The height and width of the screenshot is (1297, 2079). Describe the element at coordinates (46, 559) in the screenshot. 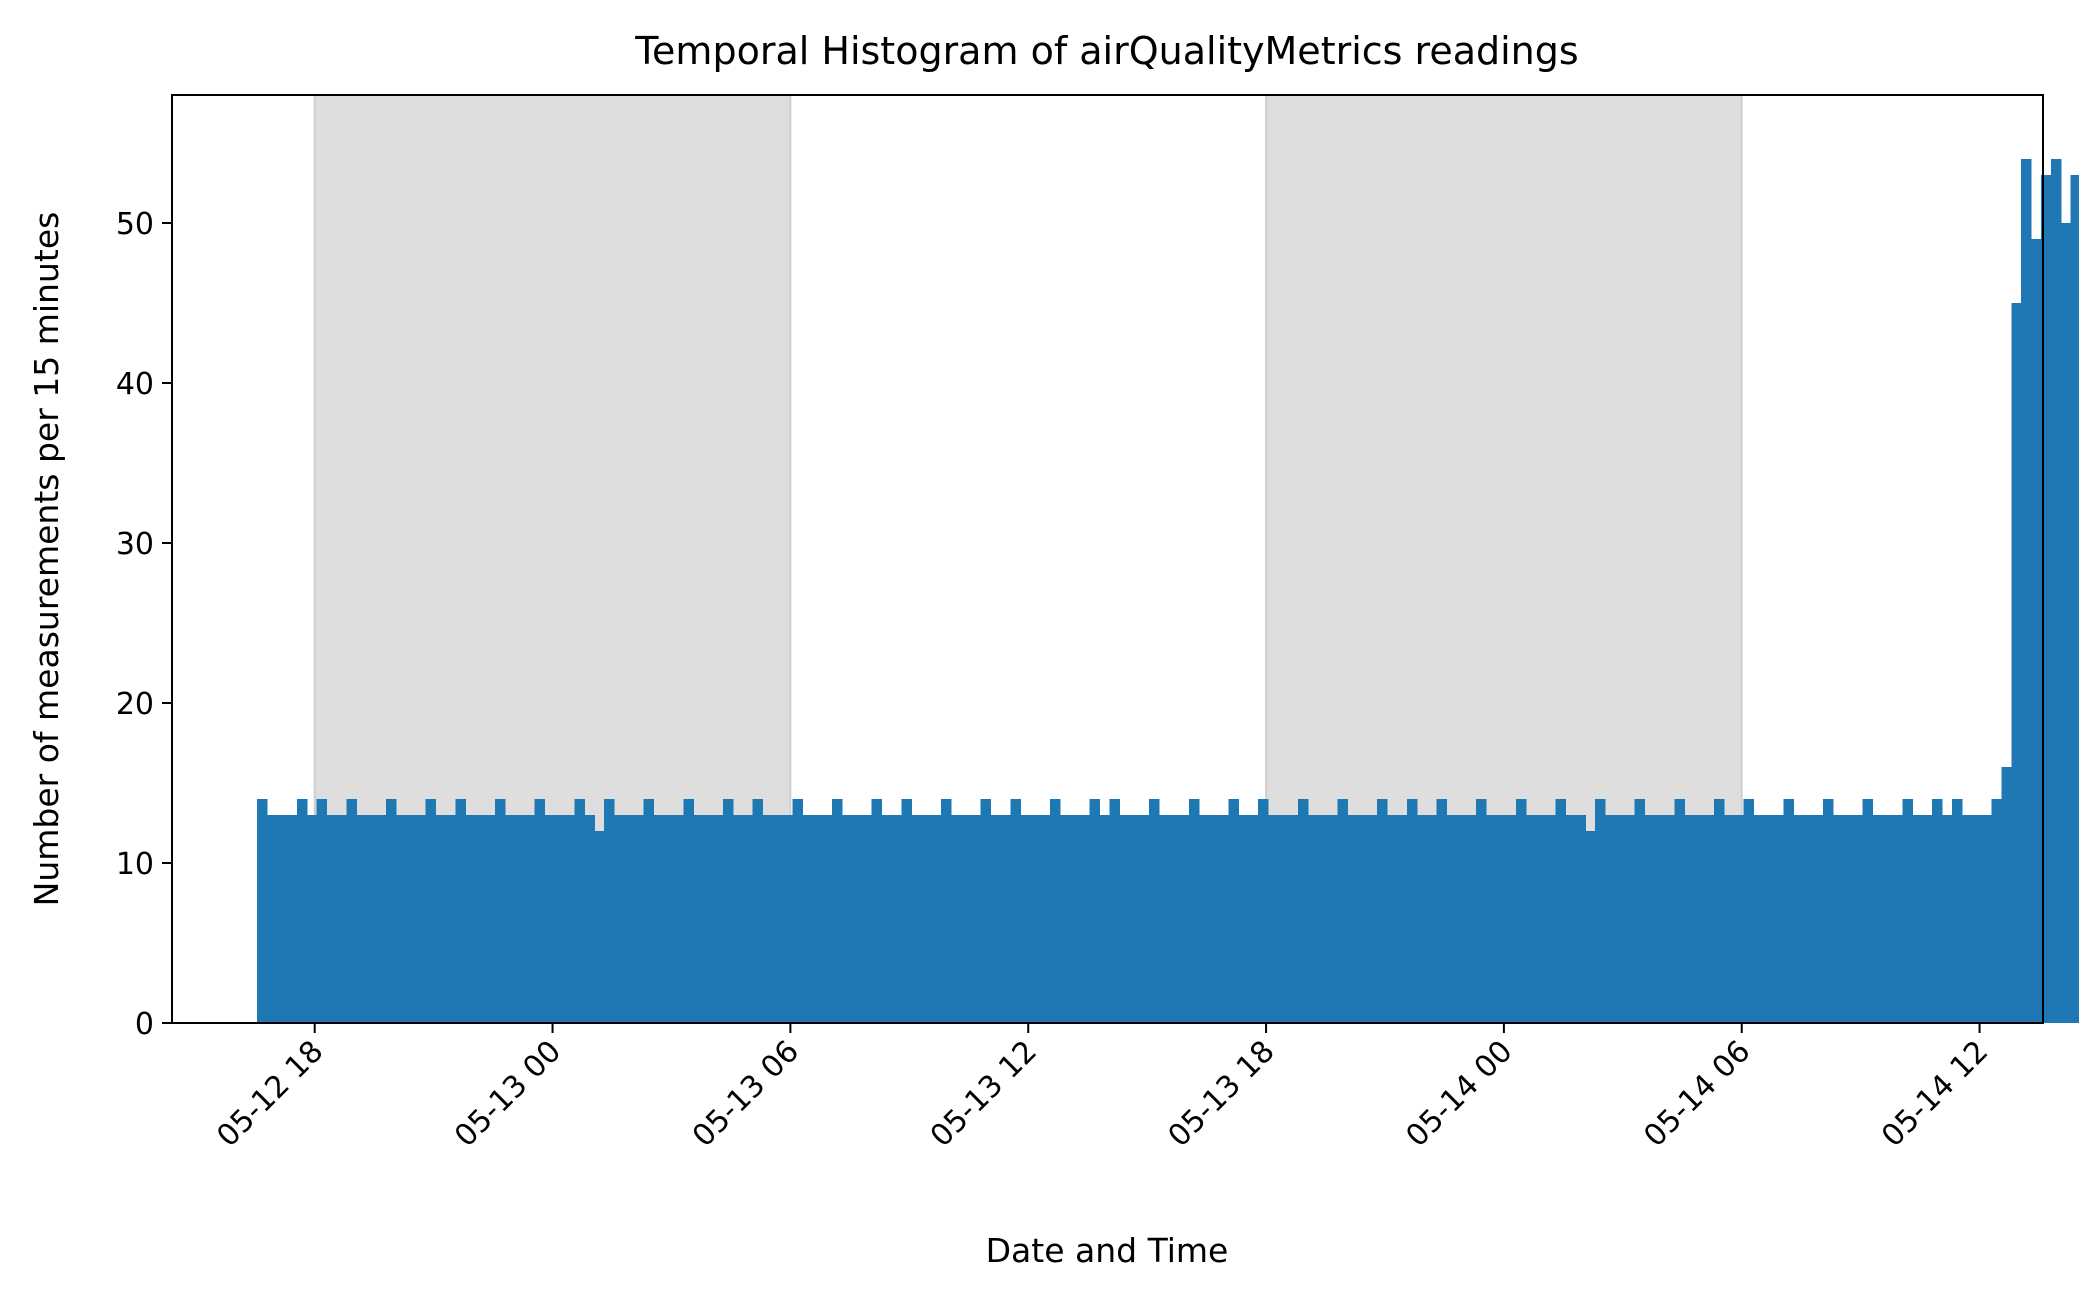

I see `y-axis-label: Number of measurements per 15 minutes` at that location.